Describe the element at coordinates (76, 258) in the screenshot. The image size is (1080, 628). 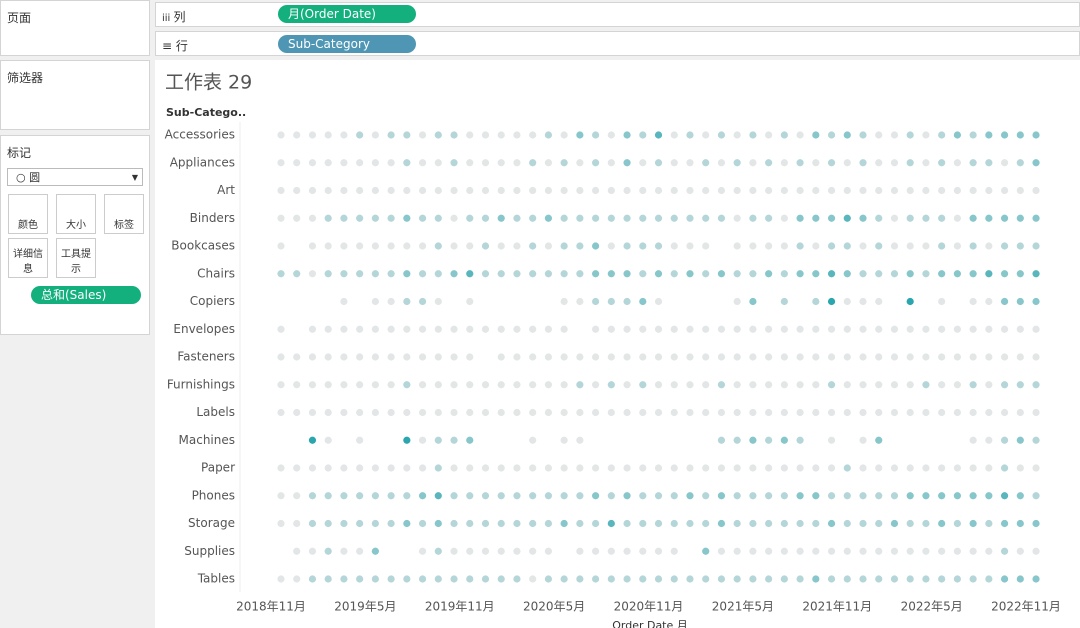
I see `tooltip-button: 工具提示` at that location.